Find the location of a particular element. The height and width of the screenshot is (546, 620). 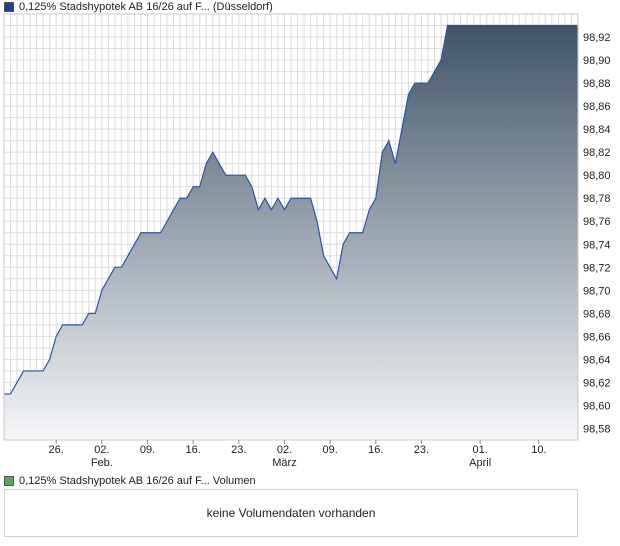

x-month-label: Feb. is located at coordinates (102, 463).